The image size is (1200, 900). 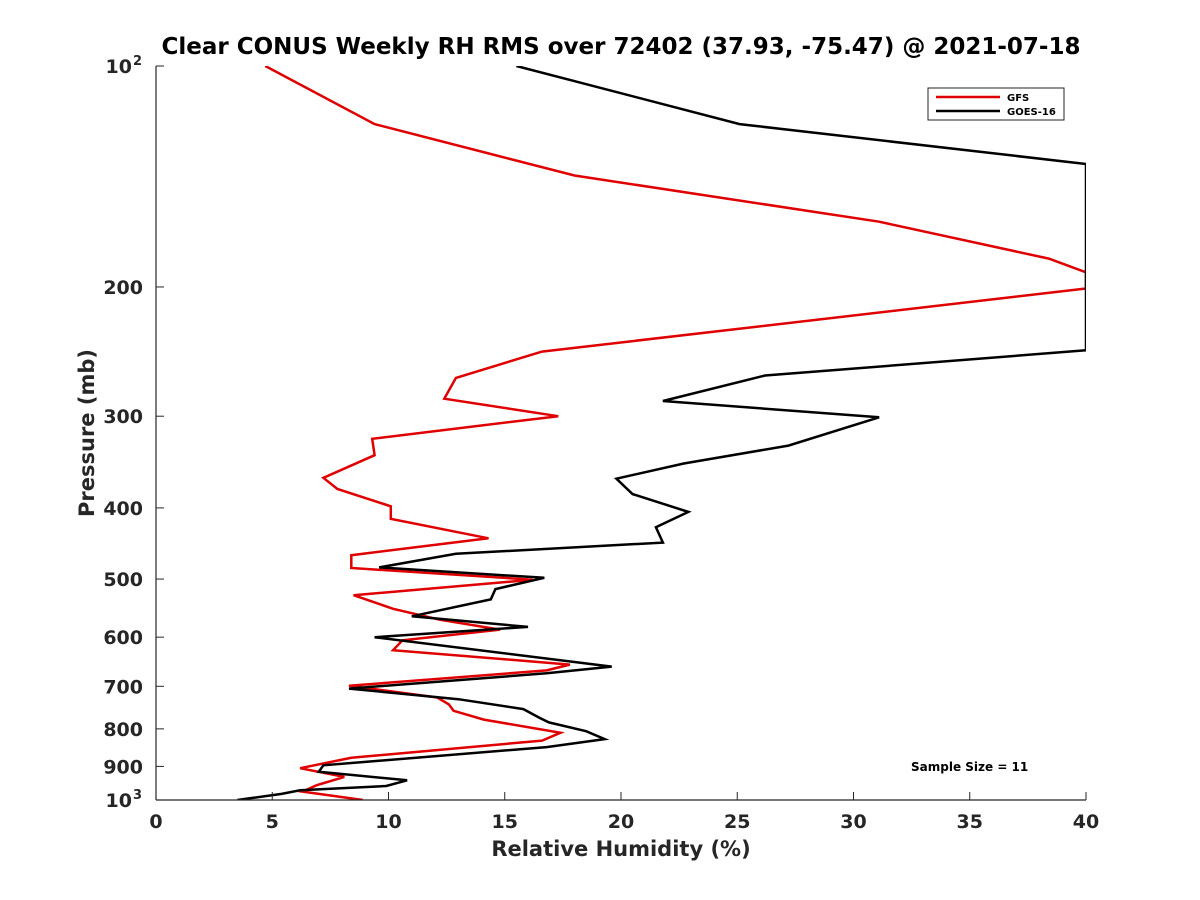 I want to click on x-ticks: 0 5 10 15 20 25 30 35 40, so click(x=624, y=812).